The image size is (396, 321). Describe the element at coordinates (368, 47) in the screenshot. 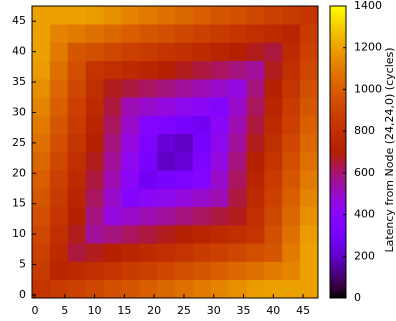

I see `colorbar-tick-label: 1200` at that location.